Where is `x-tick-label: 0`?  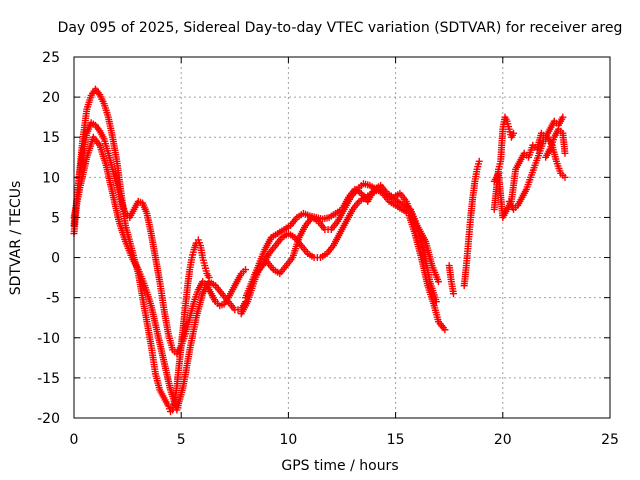
x-tick-label: 0 is located at coordinates (74, 440).